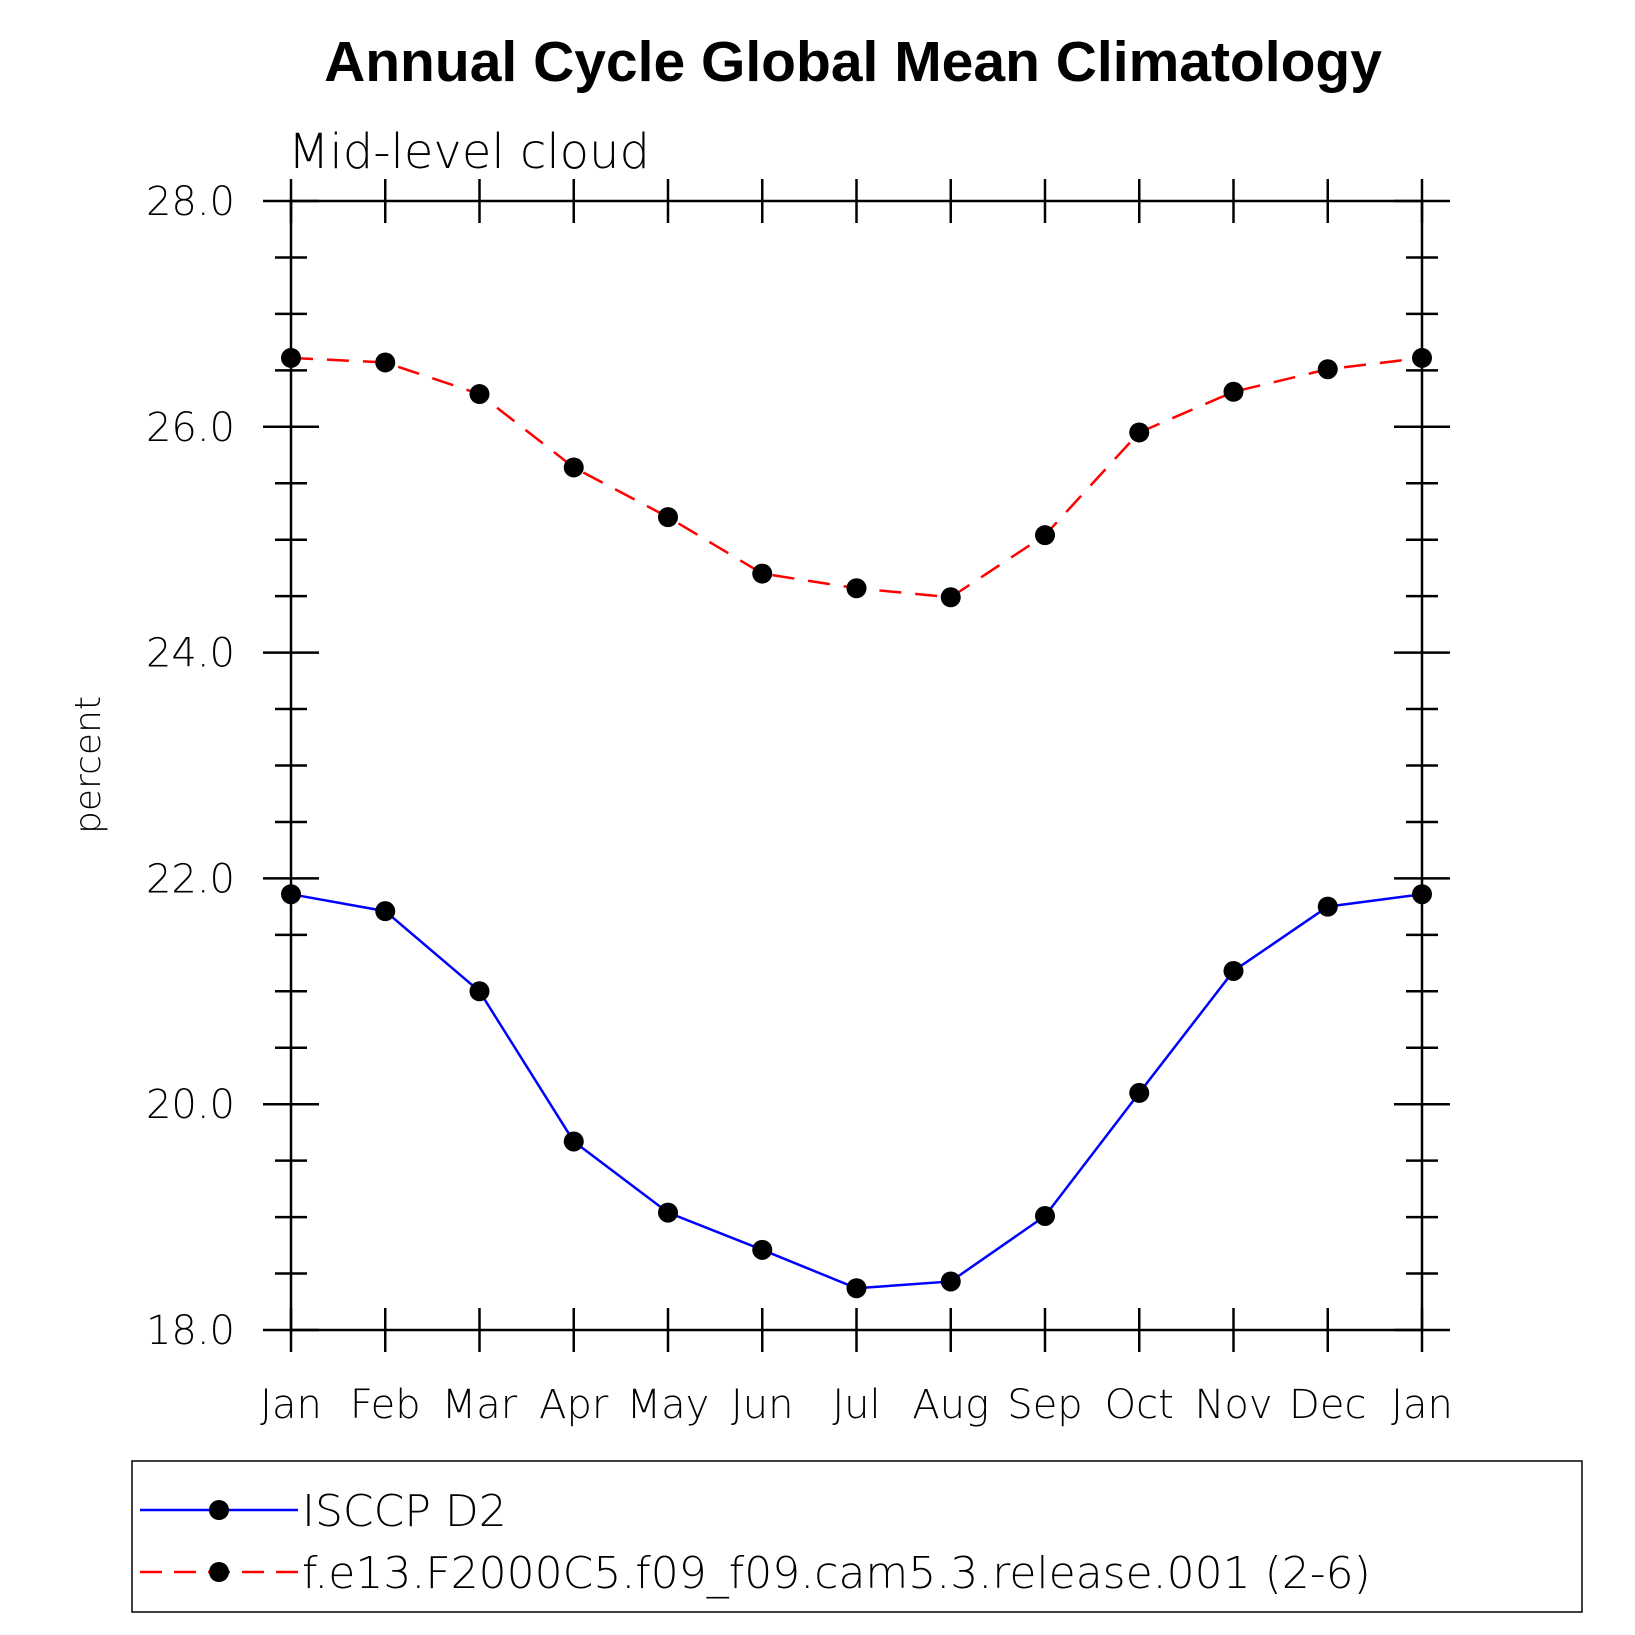 This screenshot has height=1635, width=1635. Describe the element at coordinates (404, 1511) in the screenshot. I see `legend-label-0: ISCCP D2` at that location.